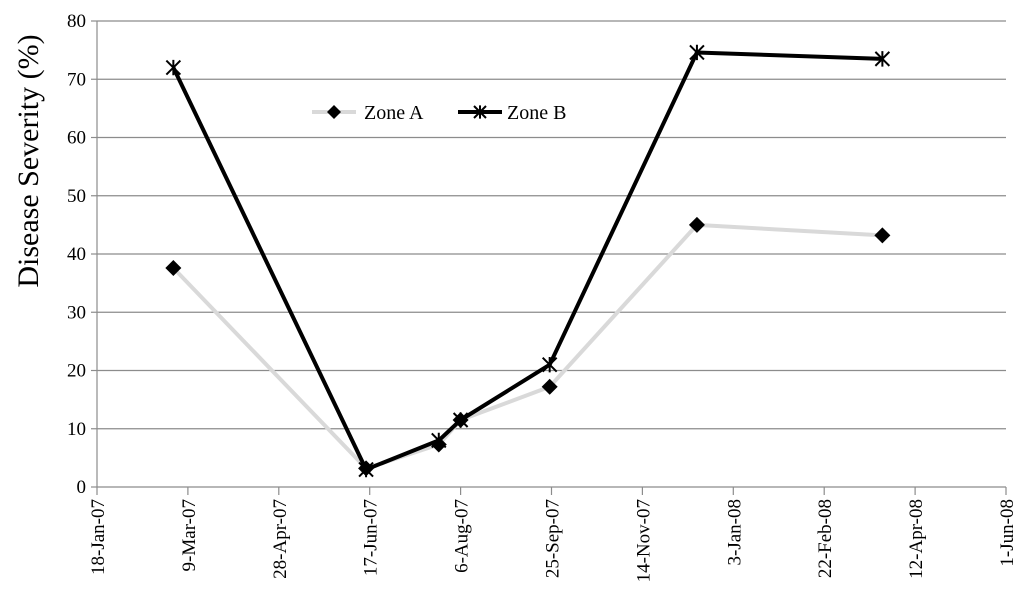 Image resolution: width=1024 pixels, height=613 pixels. I want to click on y-tick-label: 80, so click(76, 21).